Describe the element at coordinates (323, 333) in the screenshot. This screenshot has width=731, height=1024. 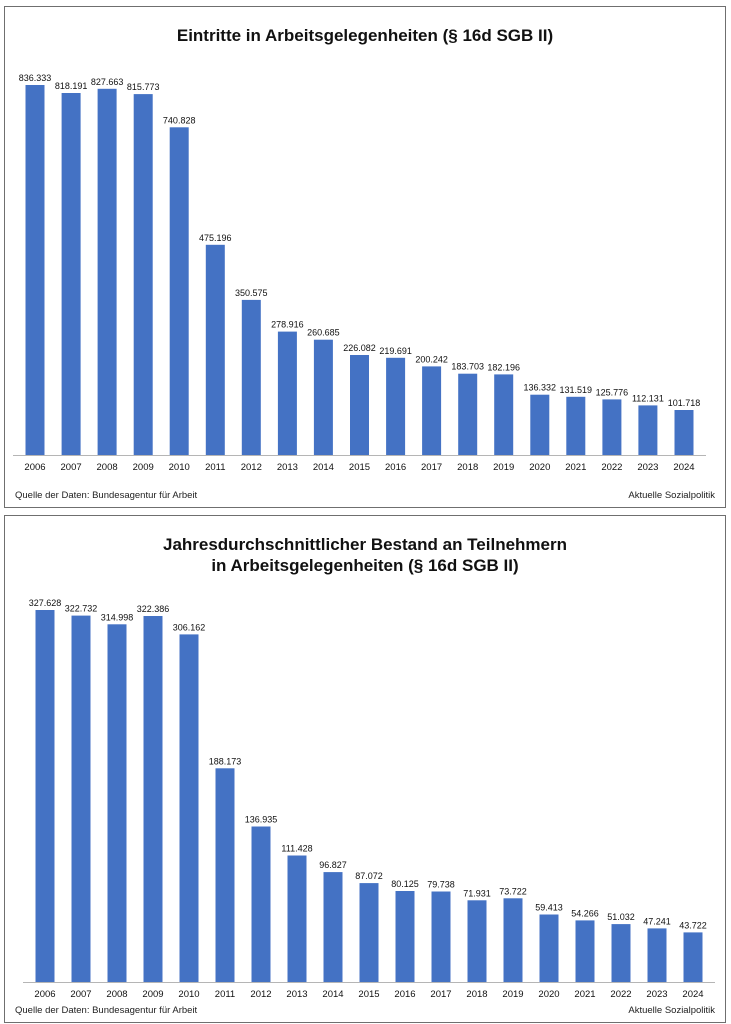
I see `data-label-2014: 260.685` at that location.